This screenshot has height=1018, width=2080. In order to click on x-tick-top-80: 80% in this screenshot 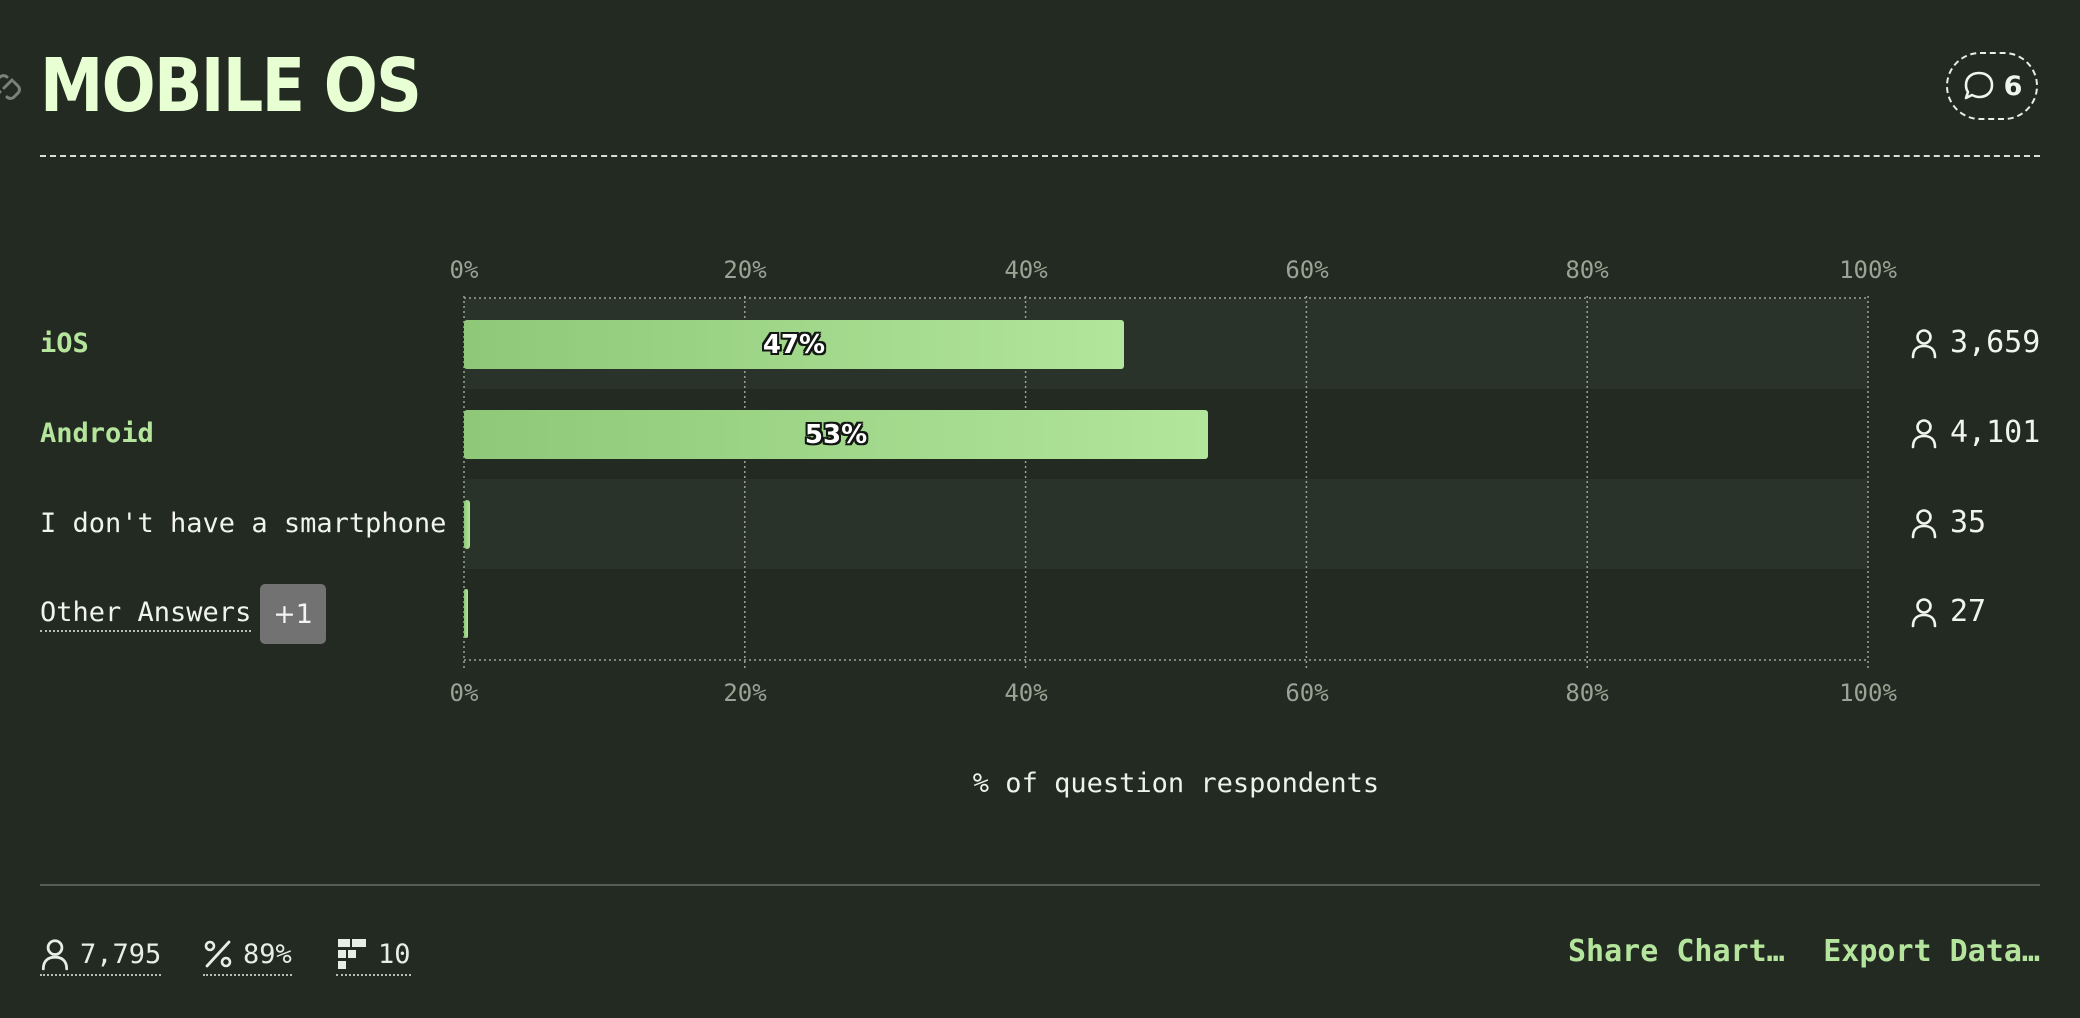, I will do `click(1587, 270)`.